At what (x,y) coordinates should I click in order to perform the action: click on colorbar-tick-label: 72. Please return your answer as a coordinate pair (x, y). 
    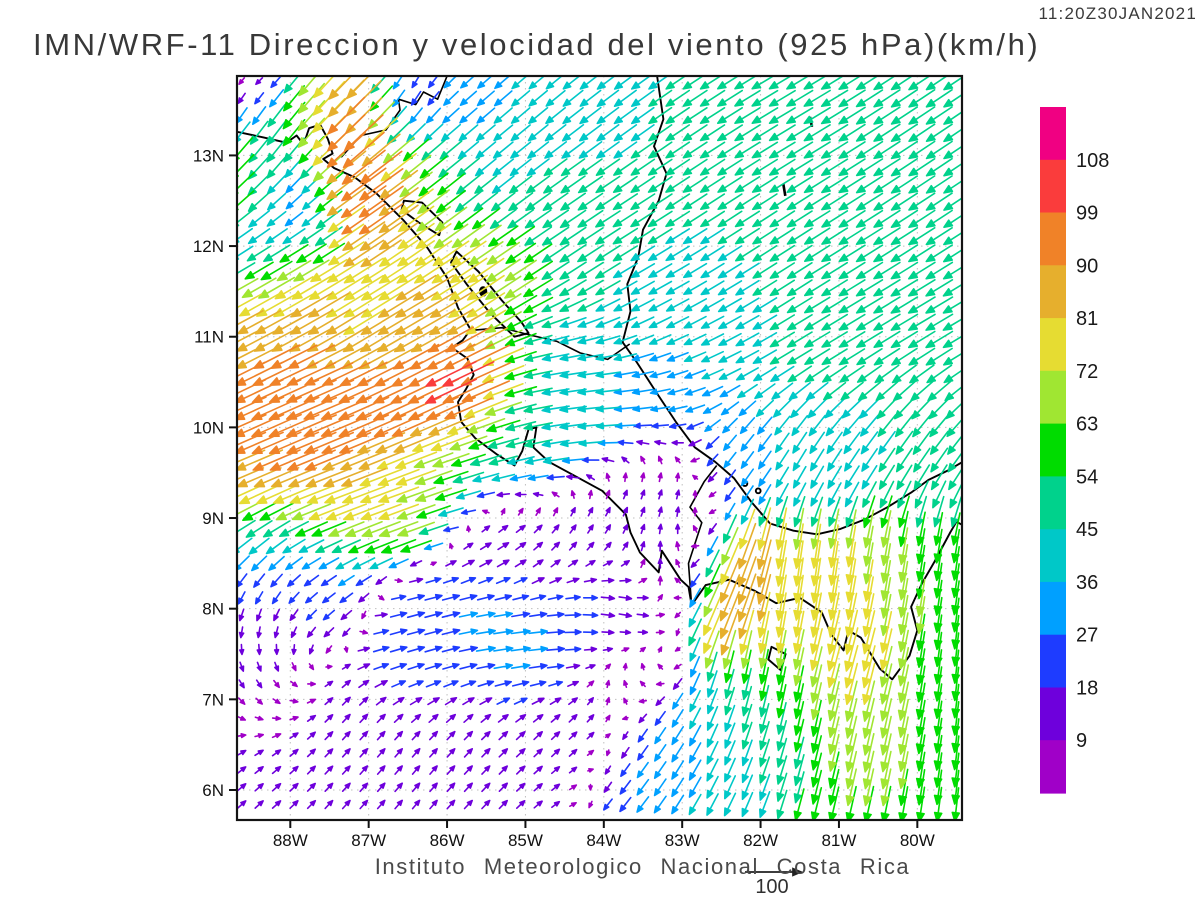
    Looking at the image, I should click on (1087, 372).